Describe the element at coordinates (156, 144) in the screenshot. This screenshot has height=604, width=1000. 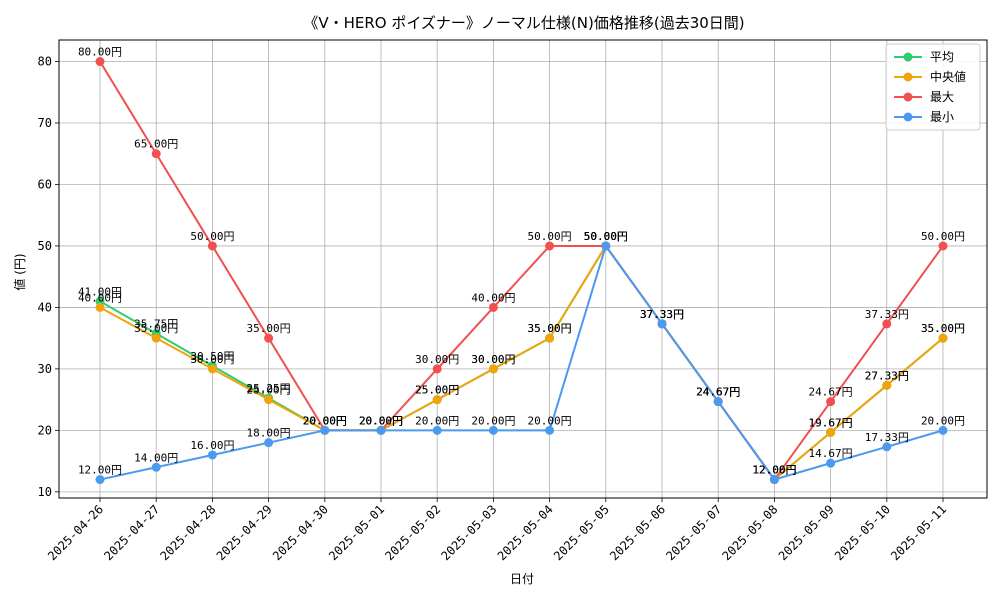
I see `data-label: 65.00円` at that location.